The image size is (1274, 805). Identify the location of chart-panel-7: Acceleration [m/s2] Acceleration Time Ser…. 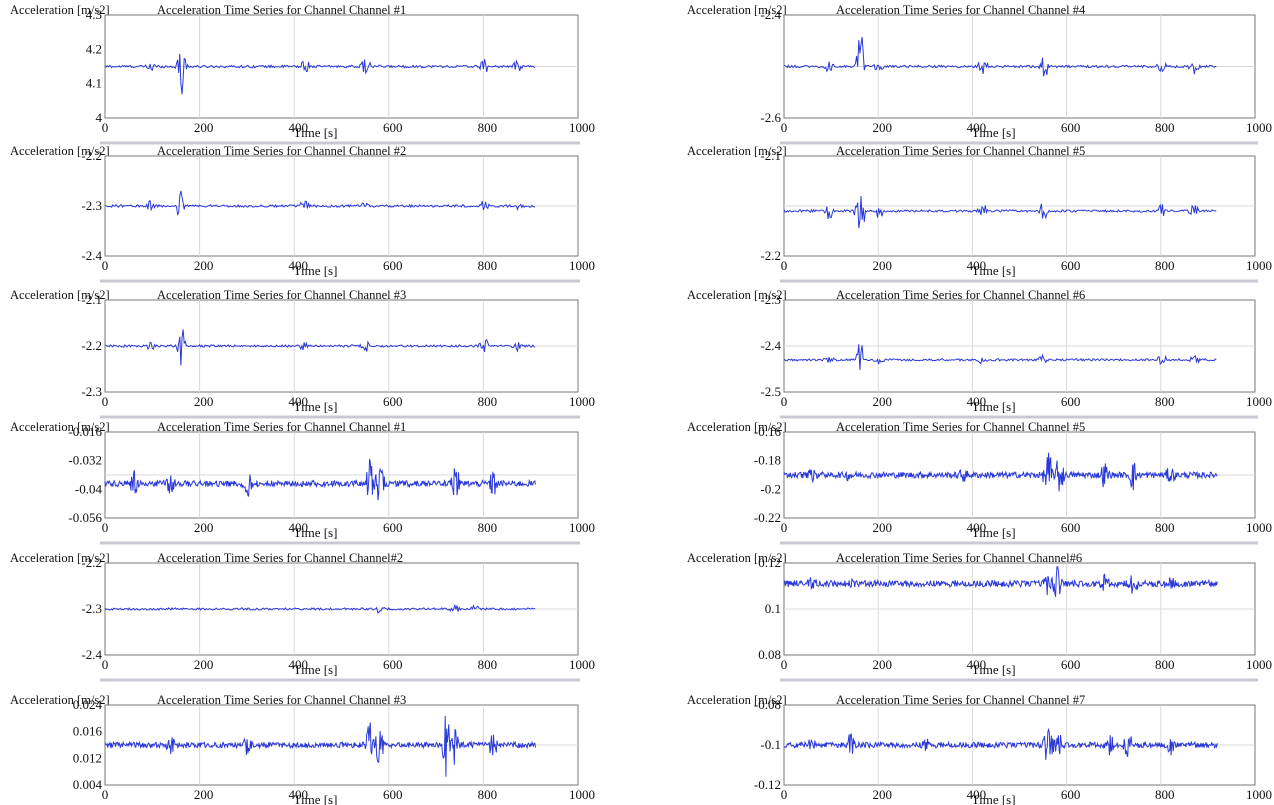
(979, 74).